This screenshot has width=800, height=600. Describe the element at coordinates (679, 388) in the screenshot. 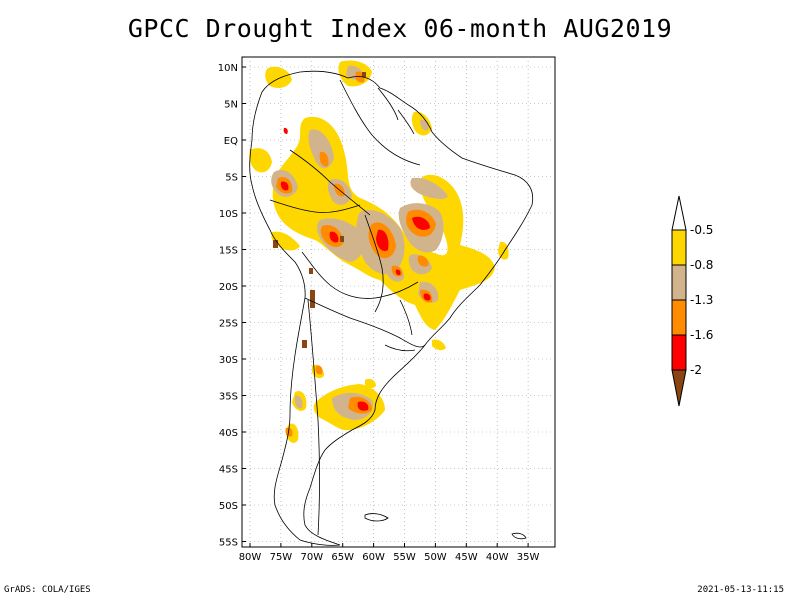

I see `legend-arrow-bottom` at that location.